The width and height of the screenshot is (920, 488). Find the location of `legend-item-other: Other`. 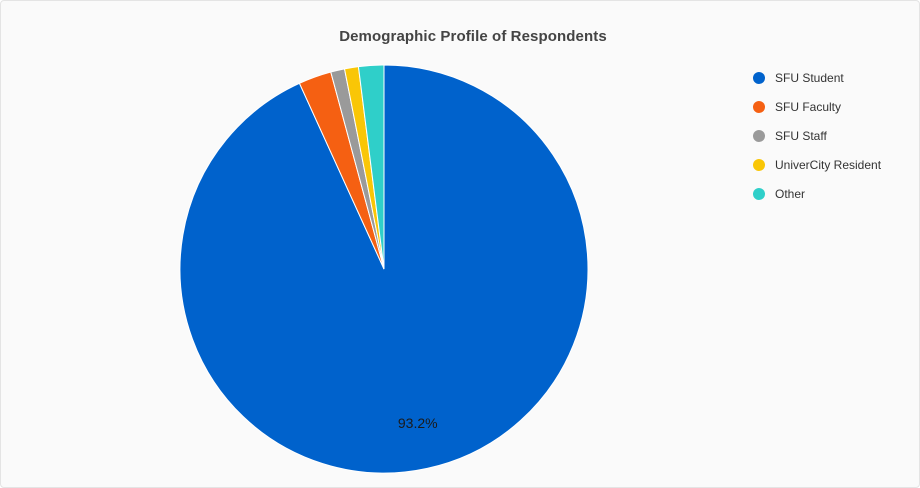

legend-item-other: Other is located at coordinates (817, 193).